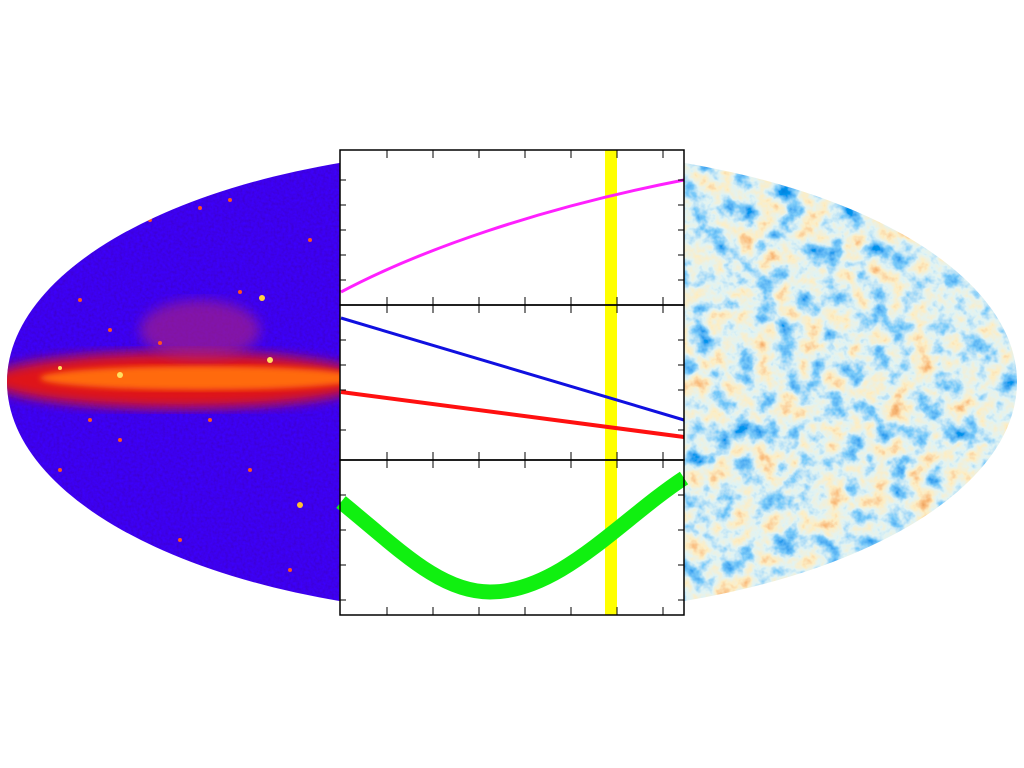  Describe the element at coordinates (512, 535) in the screenshot. I see `green-curve` at that location.